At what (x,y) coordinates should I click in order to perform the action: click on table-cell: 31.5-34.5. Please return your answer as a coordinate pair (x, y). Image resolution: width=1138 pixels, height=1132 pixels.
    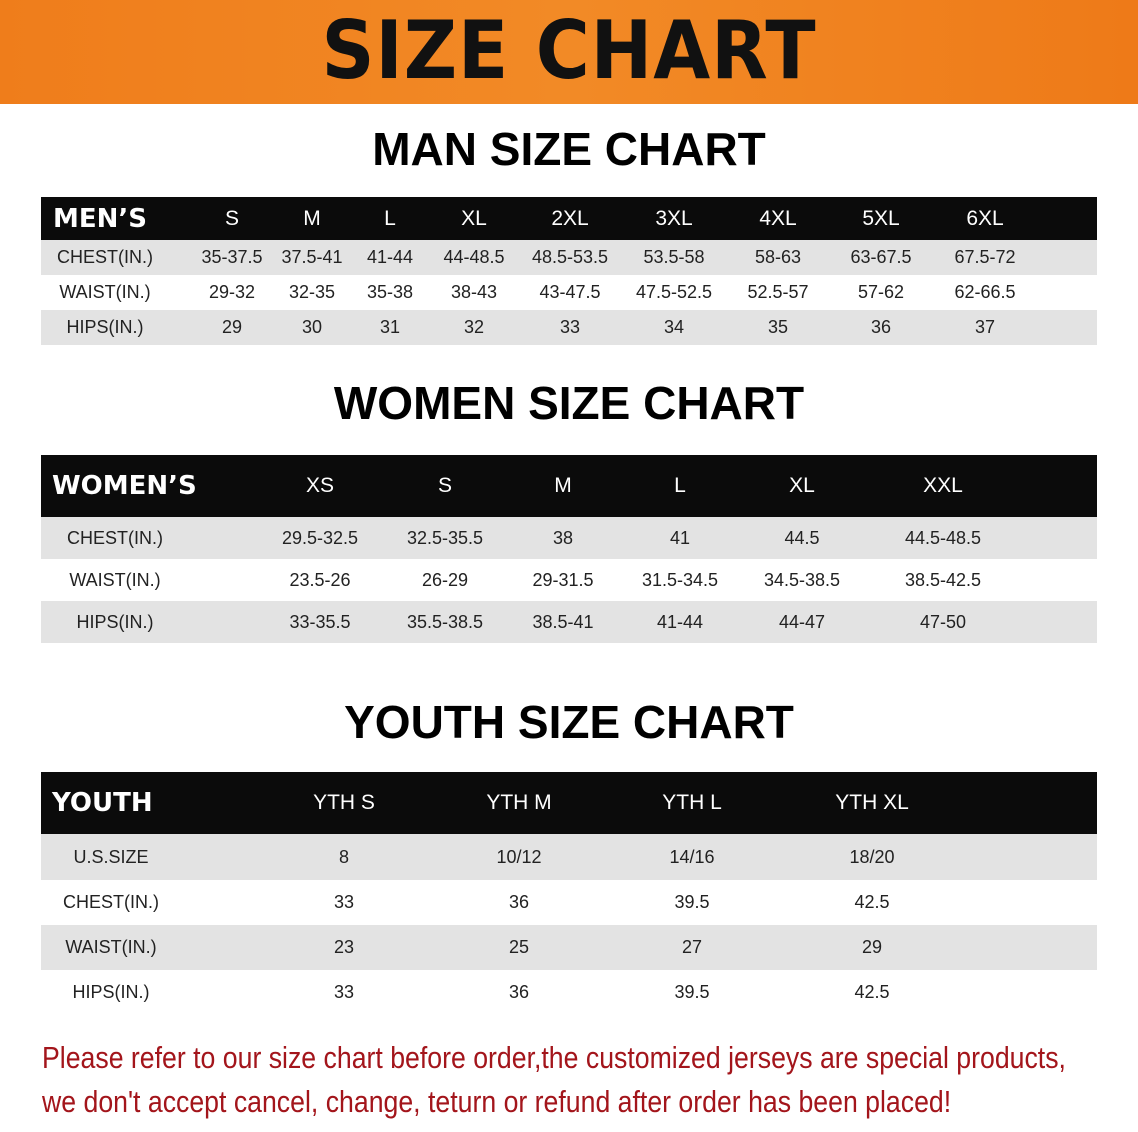
    Looking at the image, I should click on (680, 579).